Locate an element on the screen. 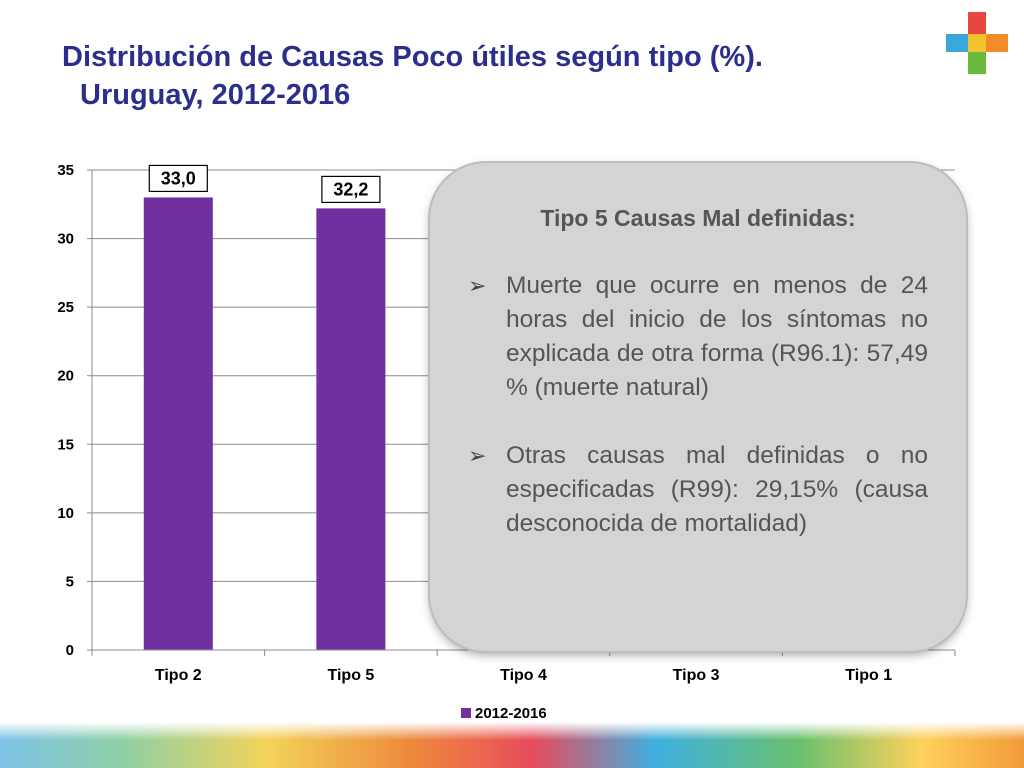  y-tick-label: 15 is located at coordinates (65, 444).